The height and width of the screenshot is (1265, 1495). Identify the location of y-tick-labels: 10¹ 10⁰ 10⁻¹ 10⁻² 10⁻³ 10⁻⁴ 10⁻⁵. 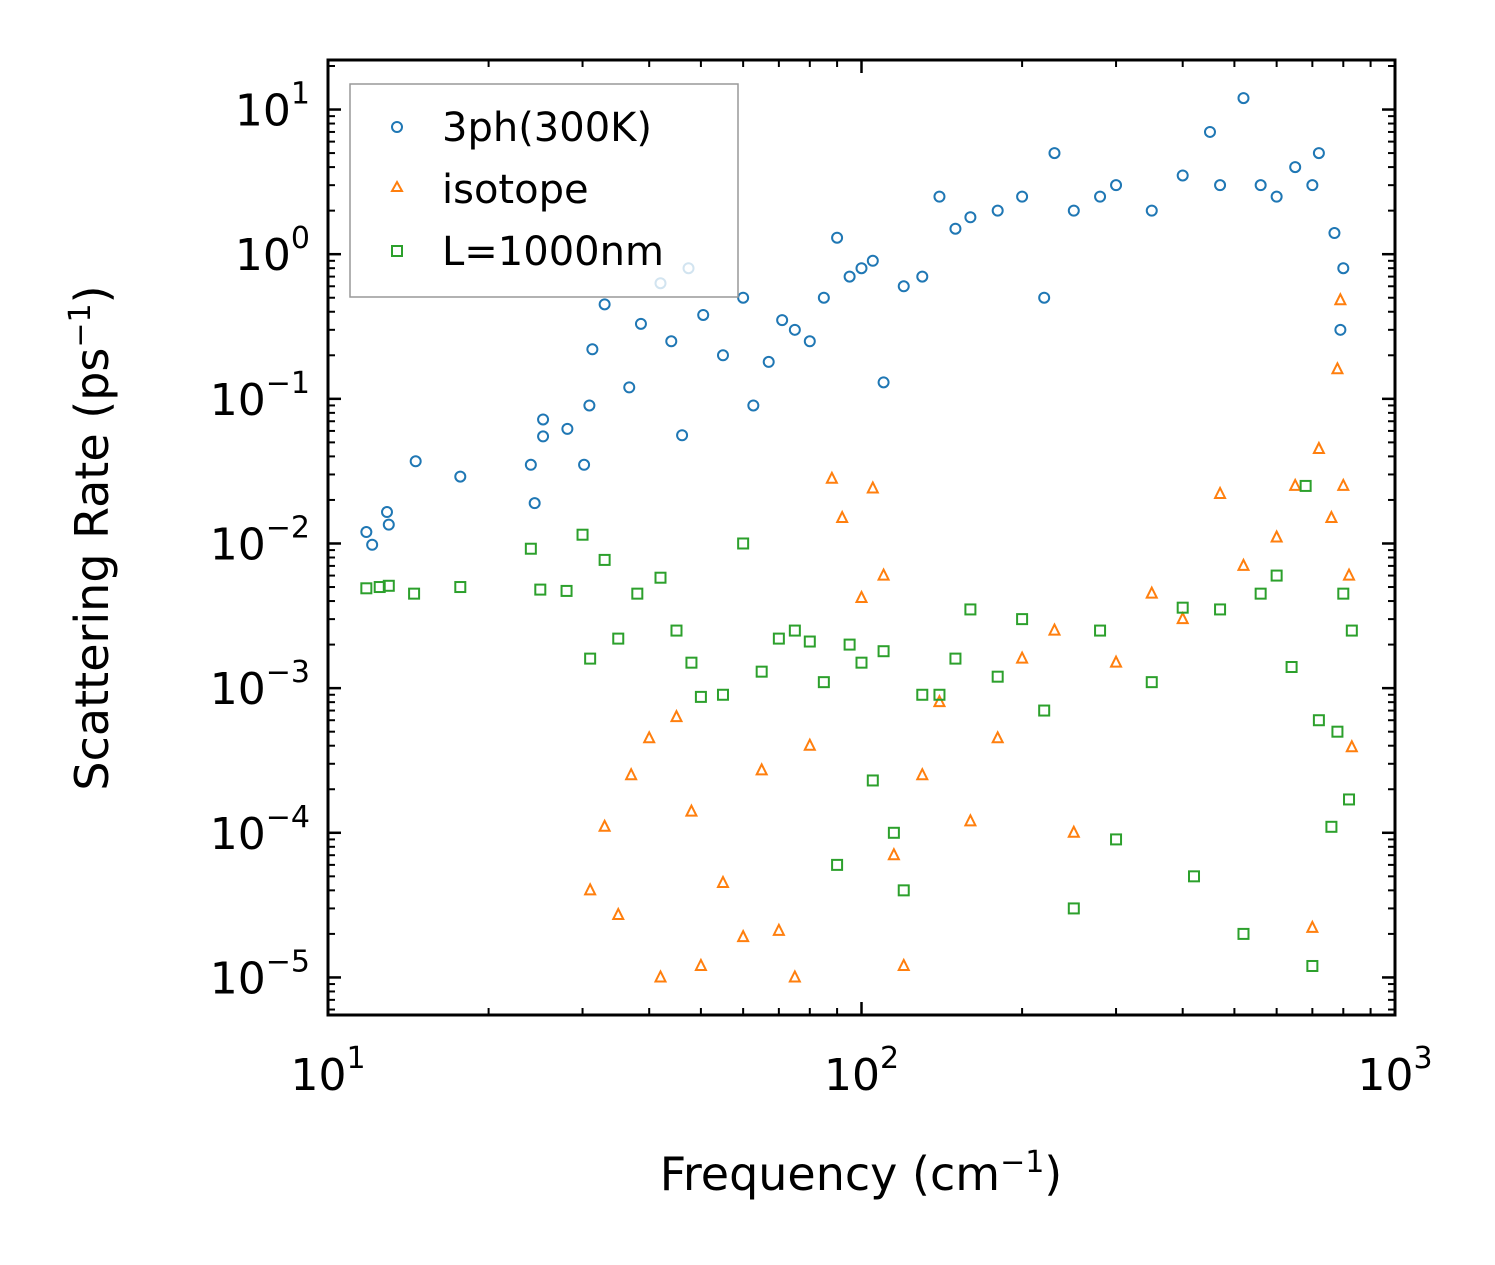
(260, 541).